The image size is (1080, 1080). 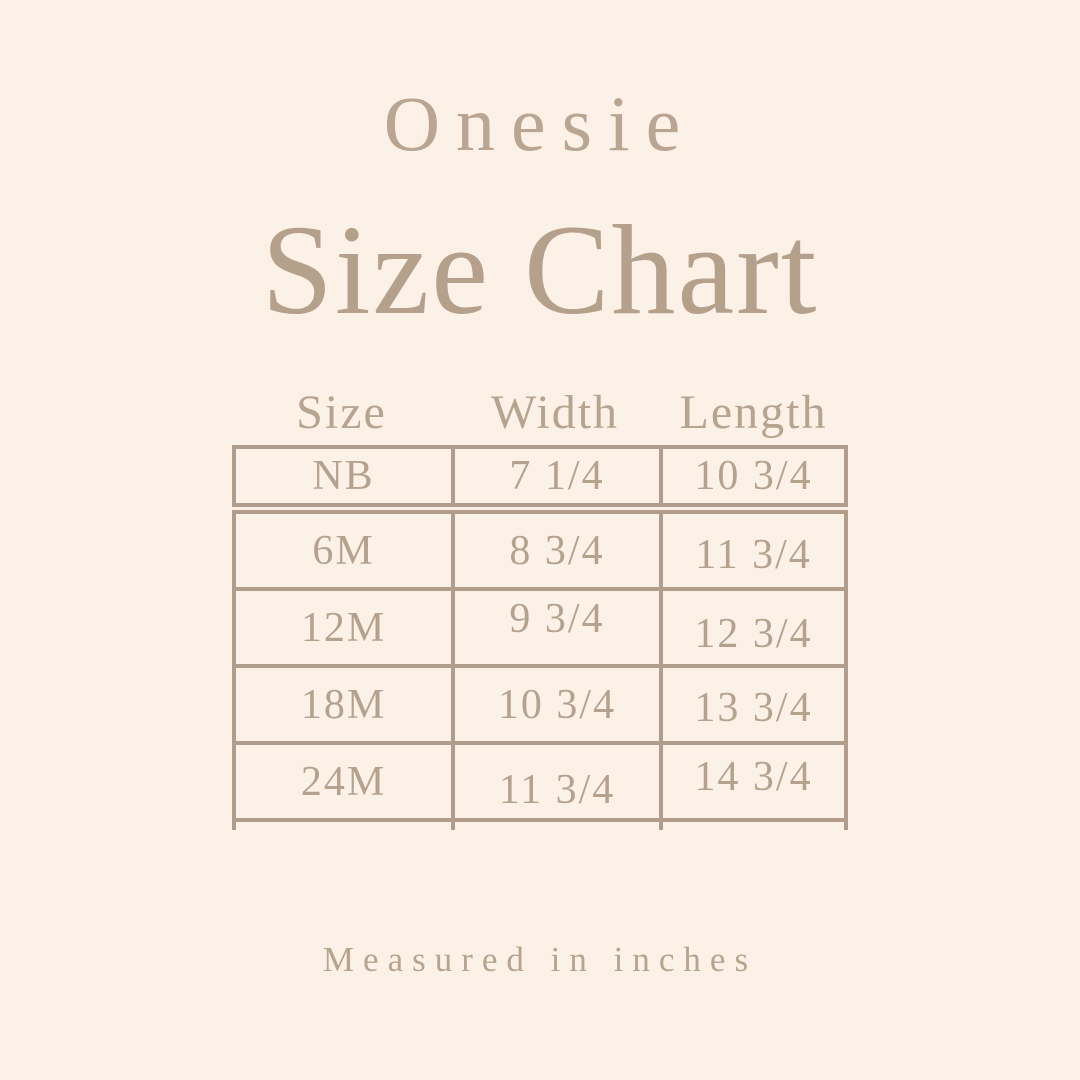 I want to click on cell-width: 10 3/4, so click(x=555, y=705).